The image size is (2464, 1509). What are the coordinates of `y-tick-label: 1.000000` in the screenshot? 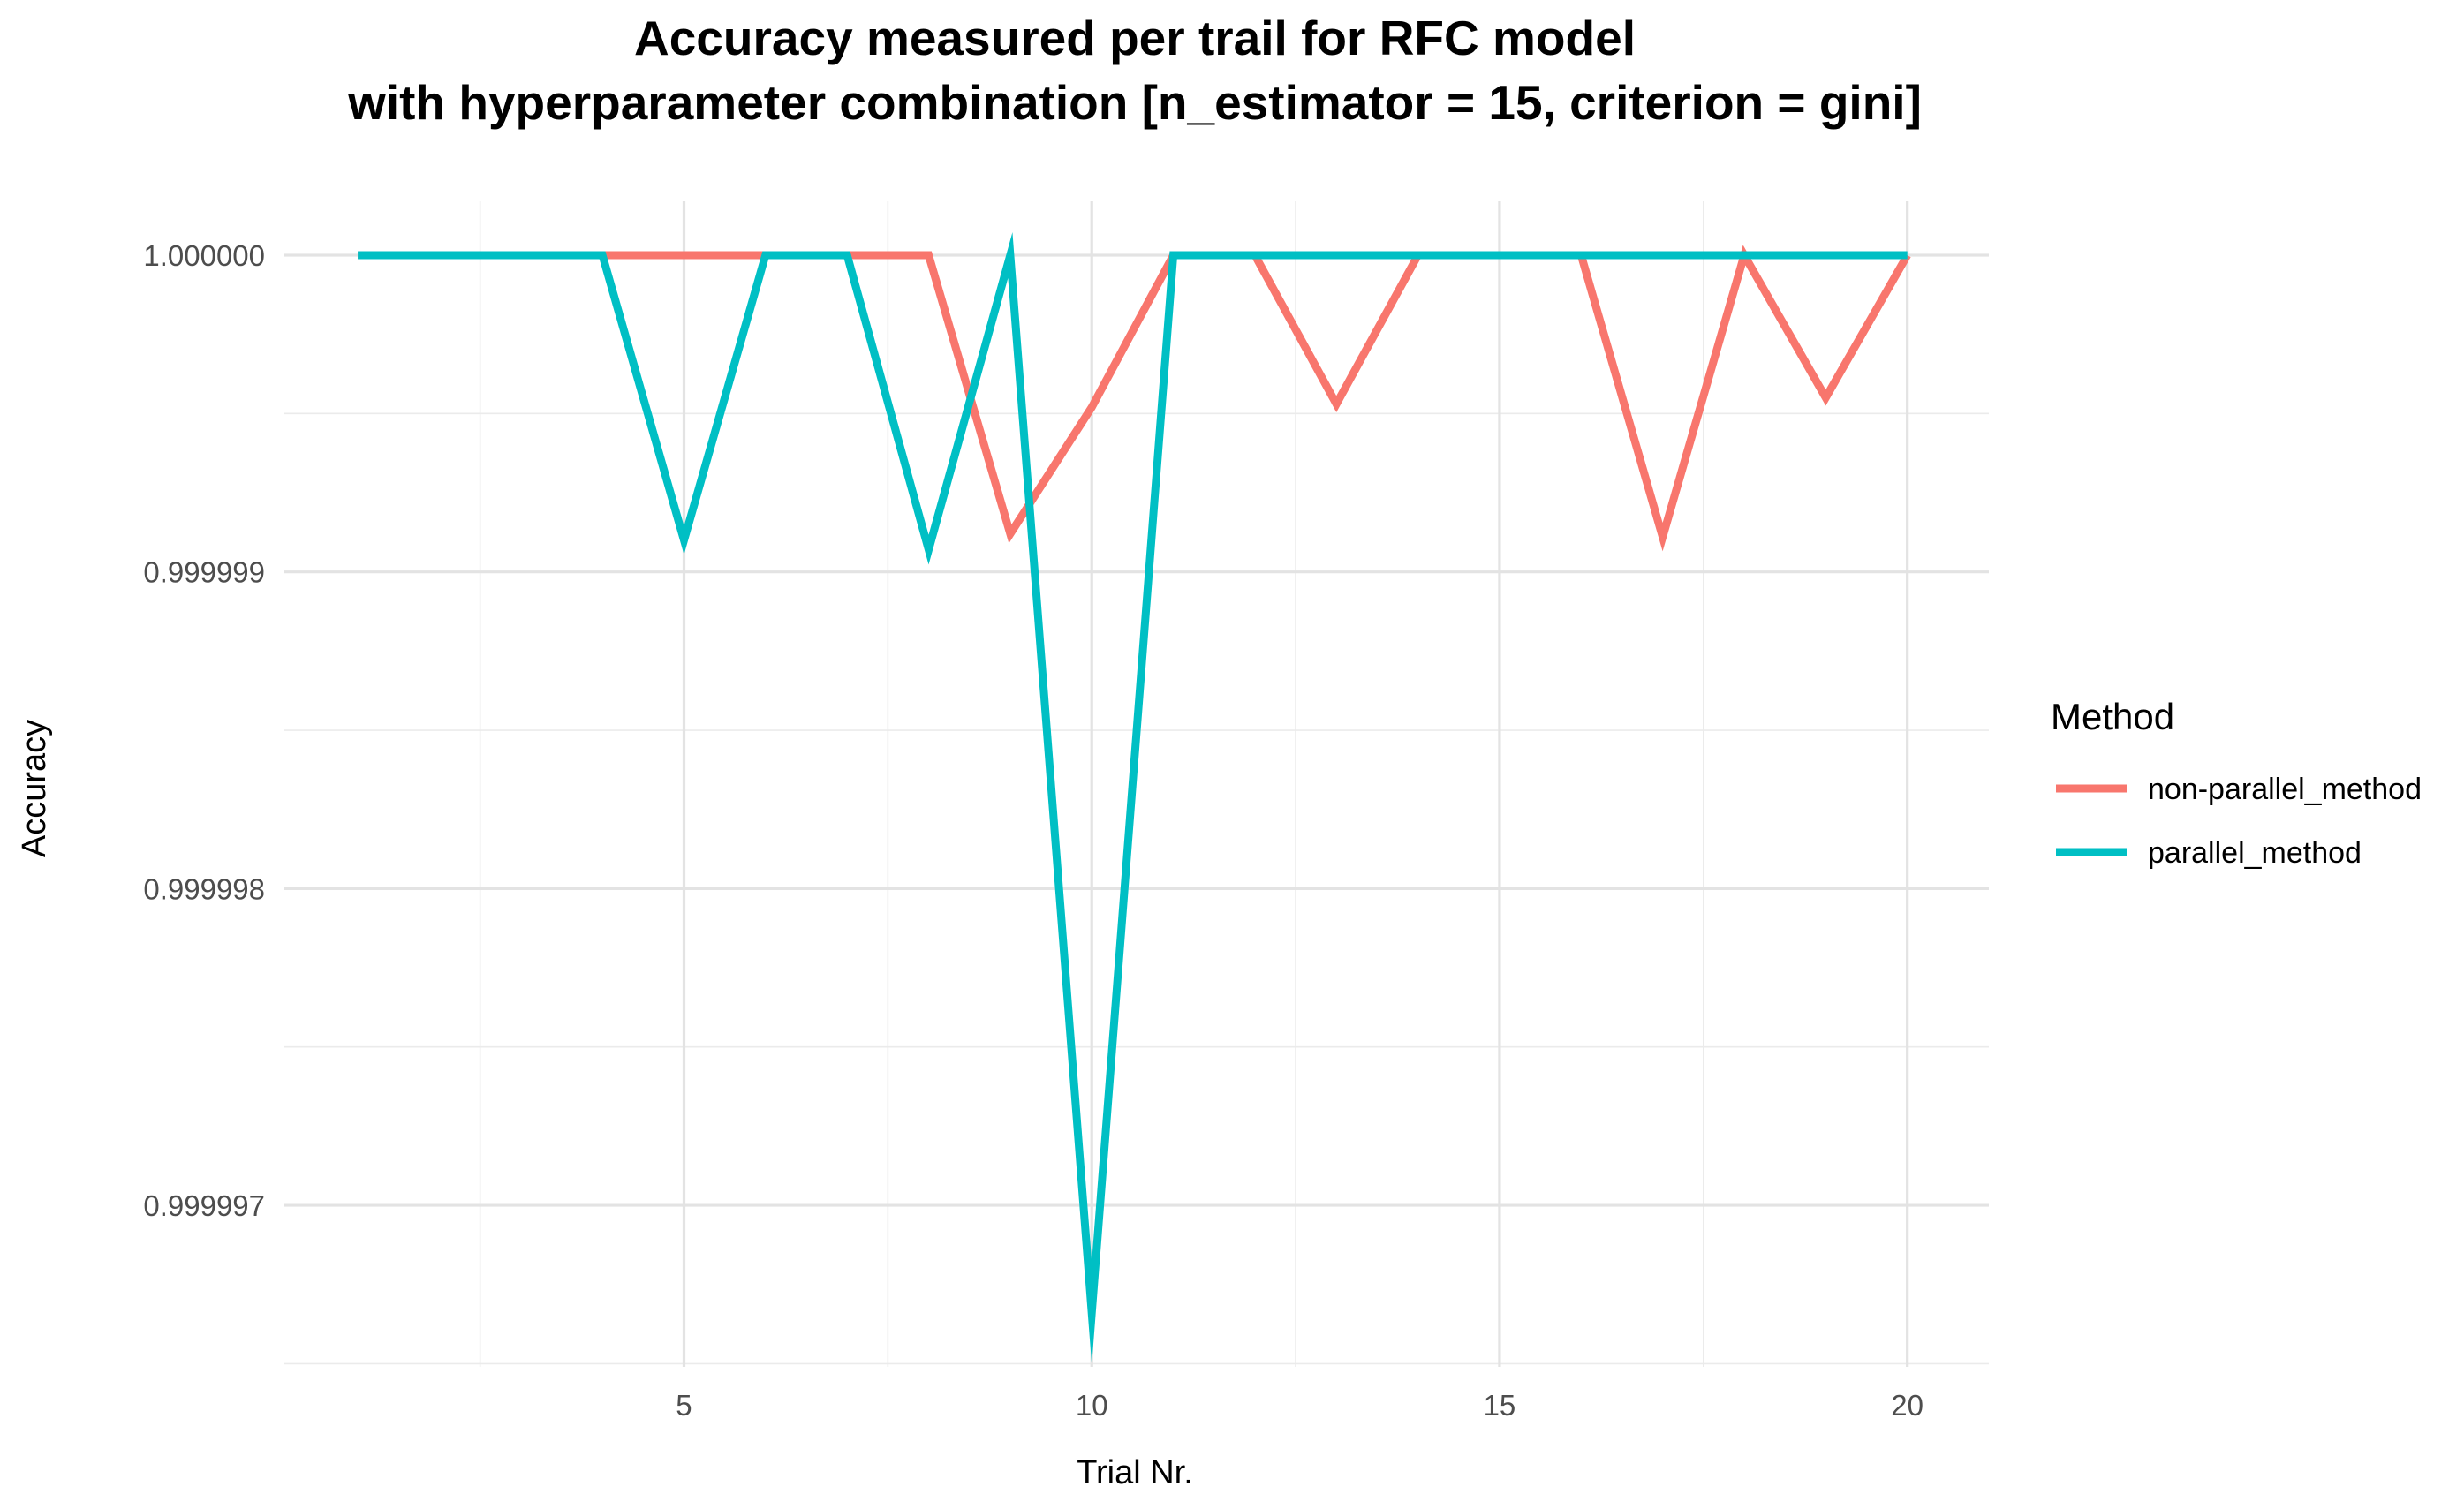 It's located at (204, 255).